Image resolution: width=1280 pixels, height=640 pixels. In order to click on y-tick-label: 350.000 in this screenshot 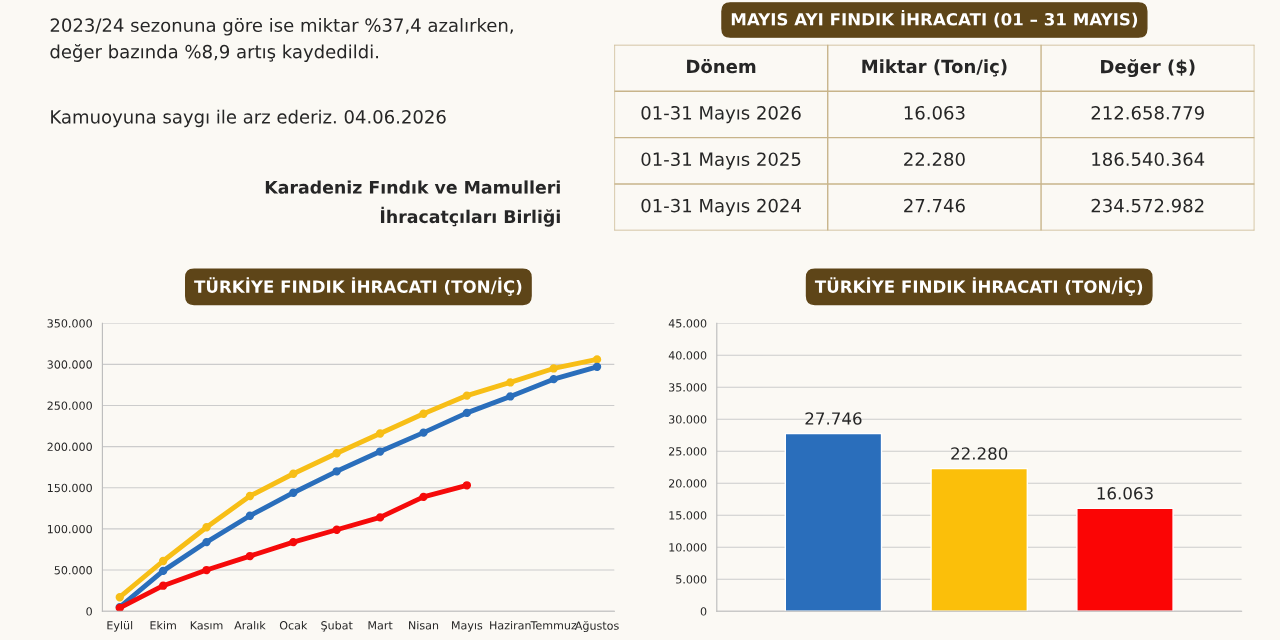, I will do `click(69, 323)`.